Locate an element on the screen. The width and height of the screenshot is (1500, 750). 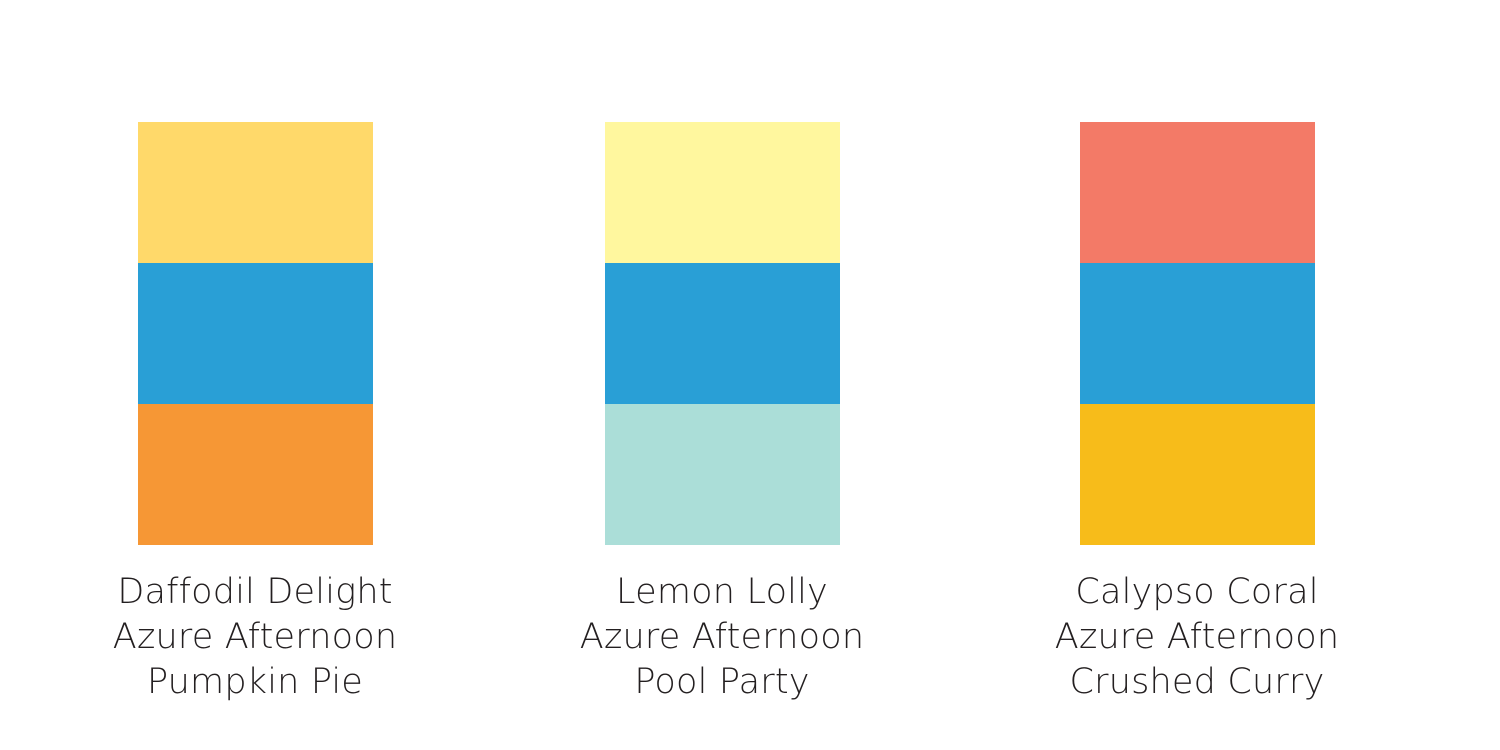
swatch-lemon-lolly is located at coordinates (722, 192).